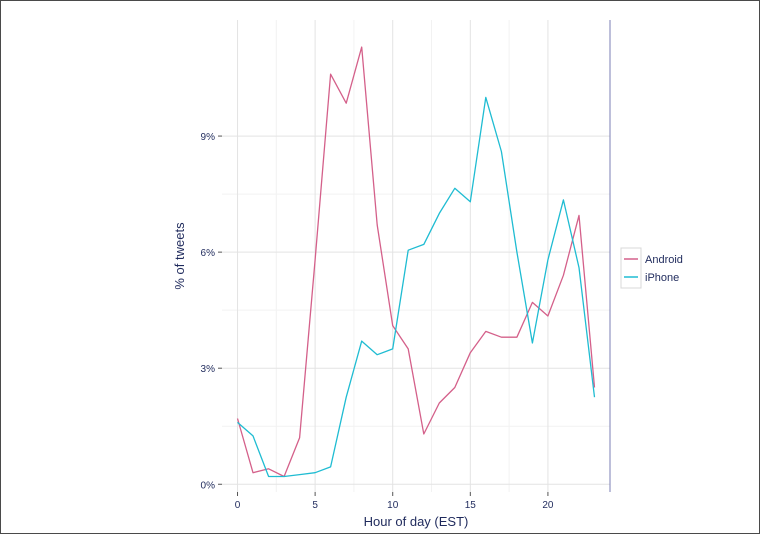 Image resolution: width=760 pixels, height=534 pixels. Describe the element at coordinates (208, 253) in the screenshot. I see `y-tick-label: 6%` at that location.